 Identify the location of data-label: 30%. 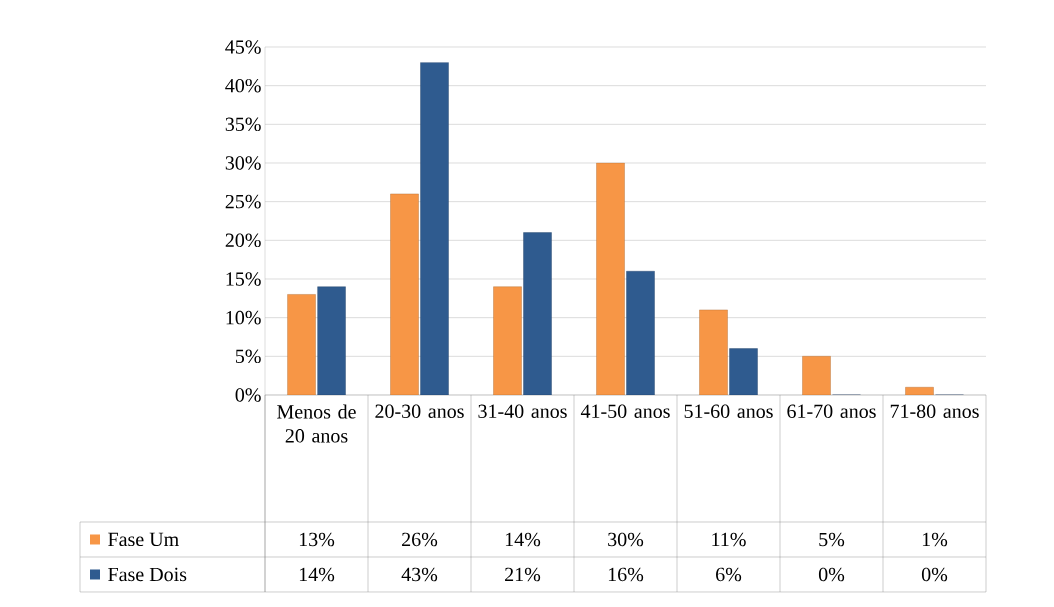
(626, 539).